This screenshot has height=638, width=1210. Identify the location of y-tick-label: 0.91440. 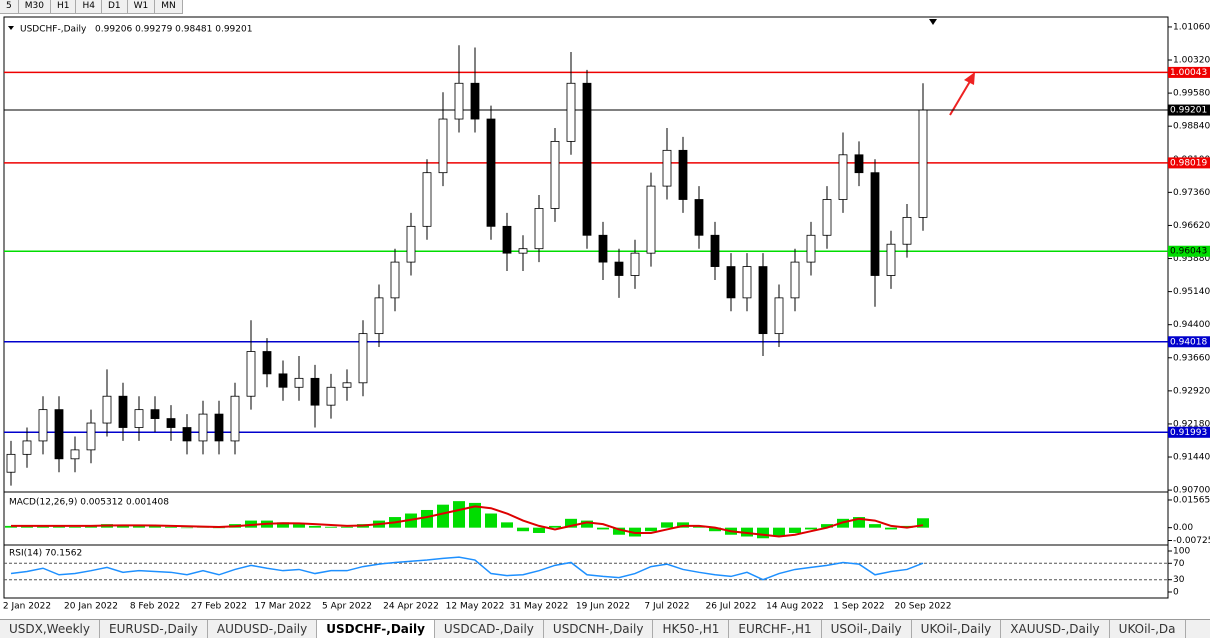
(1191, 458).